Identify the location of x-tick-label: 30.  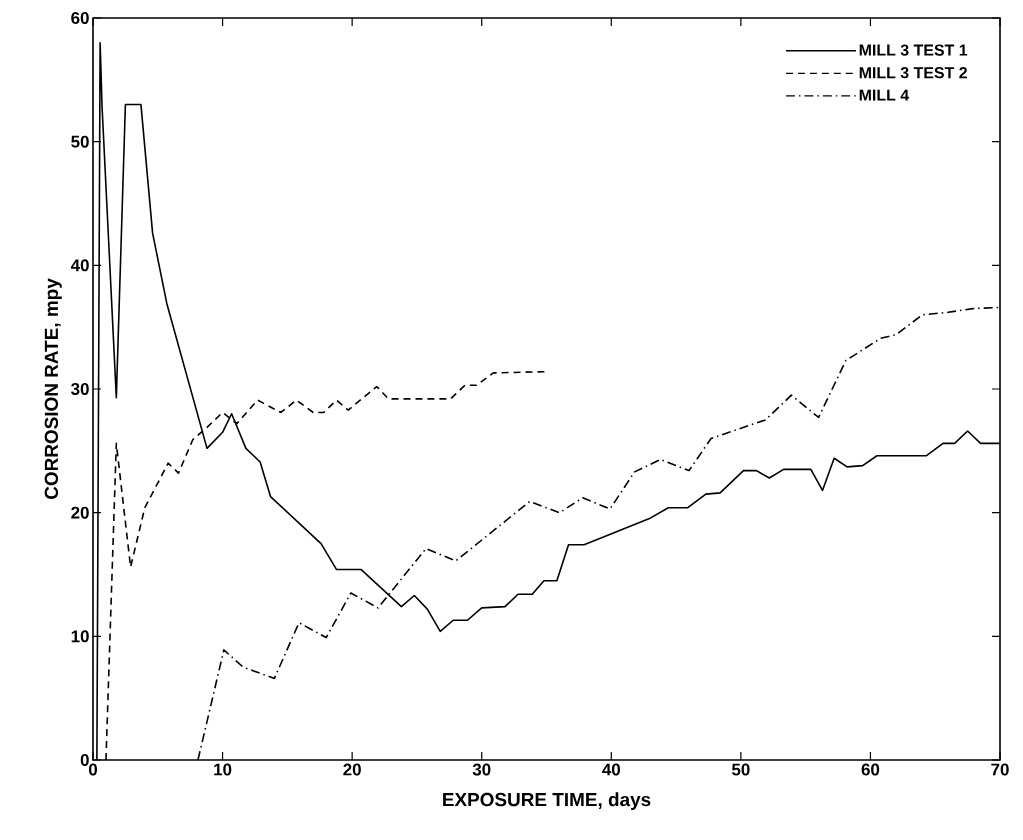
(481, 769).